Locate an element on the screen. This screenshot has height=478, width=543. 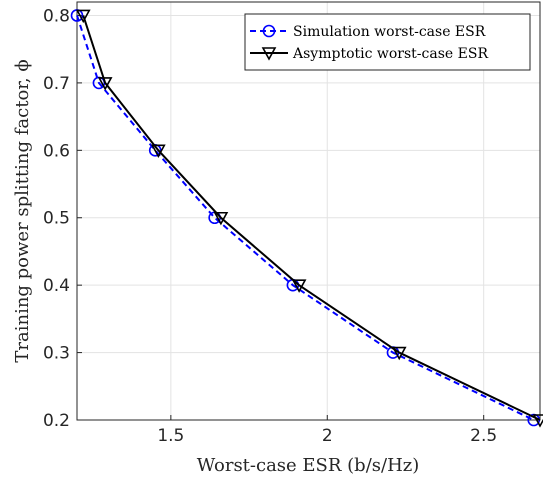
y-tick-label: 0.8 is located at coordinates (56, 16).